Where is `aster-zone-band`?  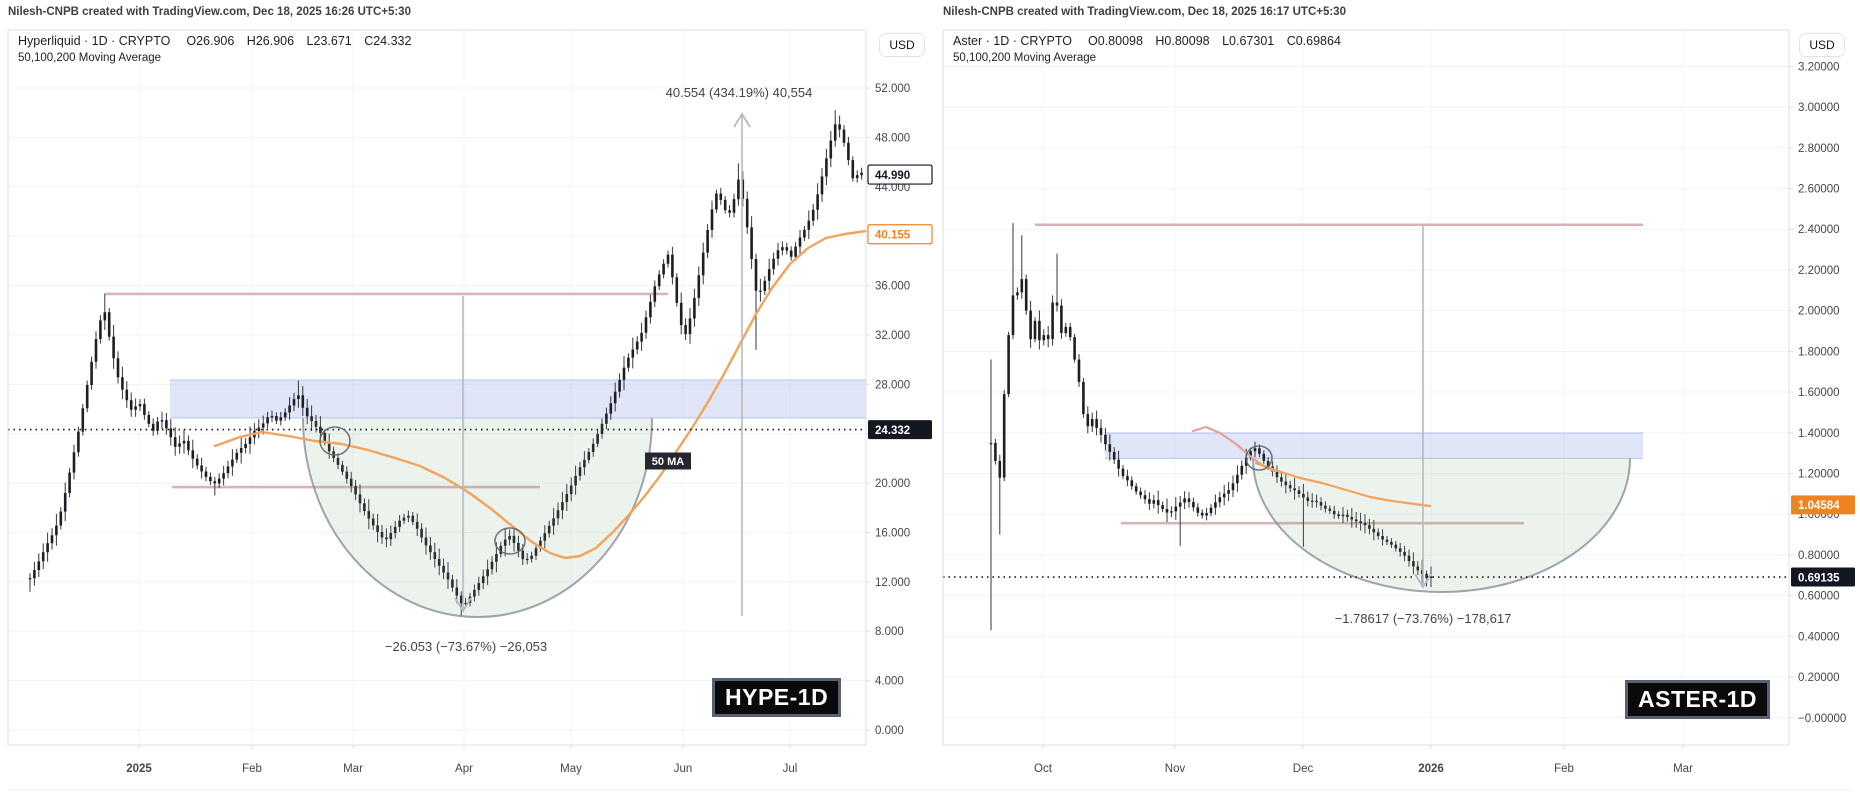 aster-zone-band is located at coordinates (1374, 445).